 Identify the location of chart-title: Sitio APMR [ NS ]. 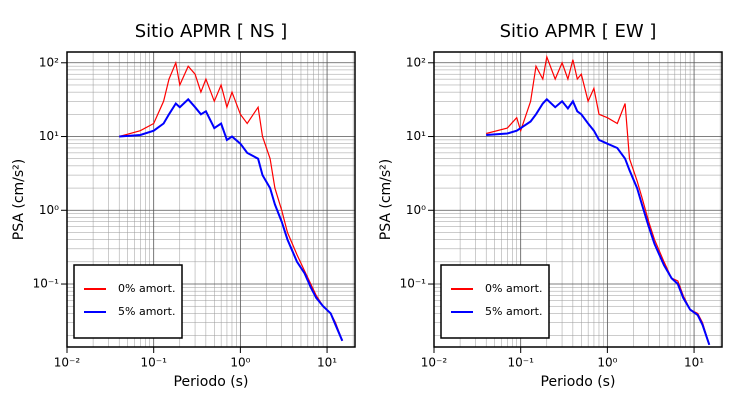
(211, 31).